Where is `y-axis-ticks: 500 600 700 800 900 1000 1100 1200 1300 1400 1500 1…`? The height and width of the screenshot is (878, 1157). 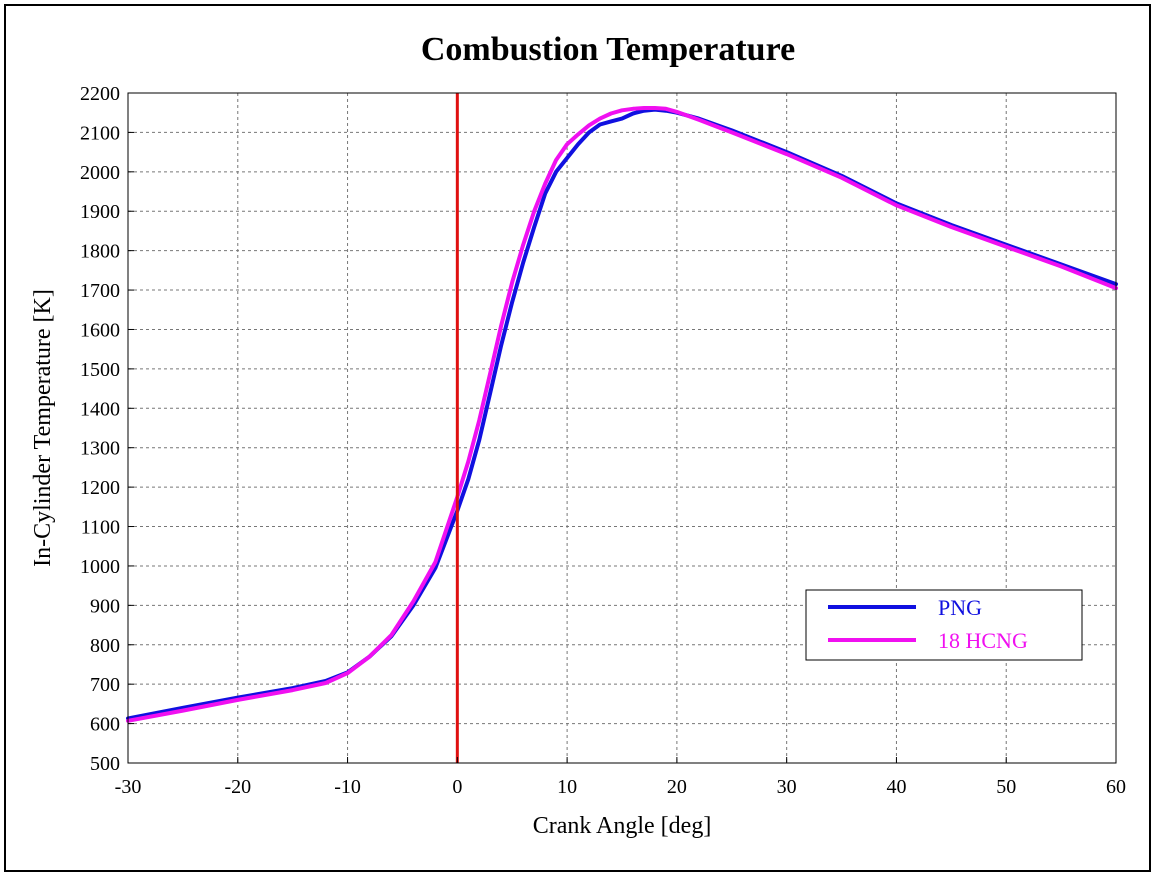 y-axis-ticks: 500 600 700 800 900 1000 1100 1200 1300 1400 1500 1… is located at coordinates (107, 429).